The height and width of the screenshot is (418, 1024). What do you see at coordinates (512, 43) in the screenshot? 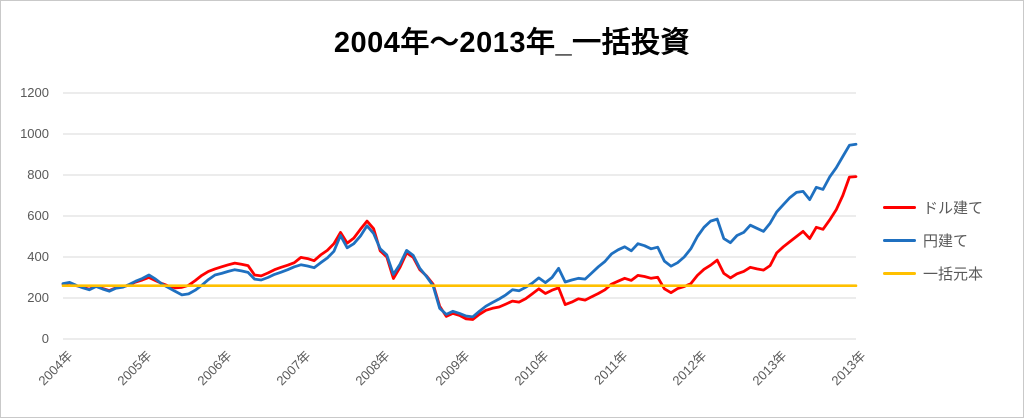
I see `chart-title: 2004年〜2013年_一括投資` at bounding box center [512, 43].